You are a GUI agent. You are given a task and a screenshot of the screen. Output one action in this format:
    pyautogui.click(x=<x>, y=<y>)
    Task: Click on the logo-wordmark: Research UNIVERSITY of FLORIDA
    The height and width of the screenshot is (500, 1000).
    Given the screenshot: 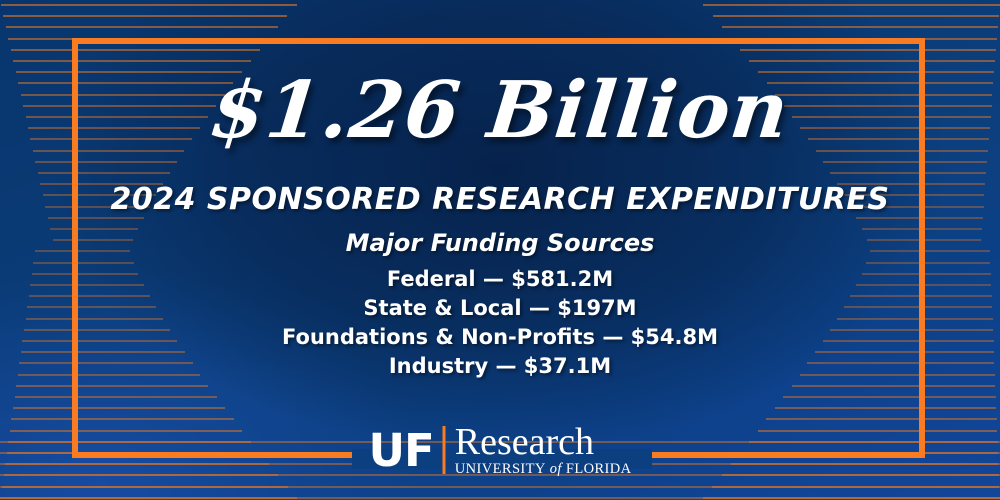 What is the action you would take?
    pyautogui.click(x=543, y=449)
    